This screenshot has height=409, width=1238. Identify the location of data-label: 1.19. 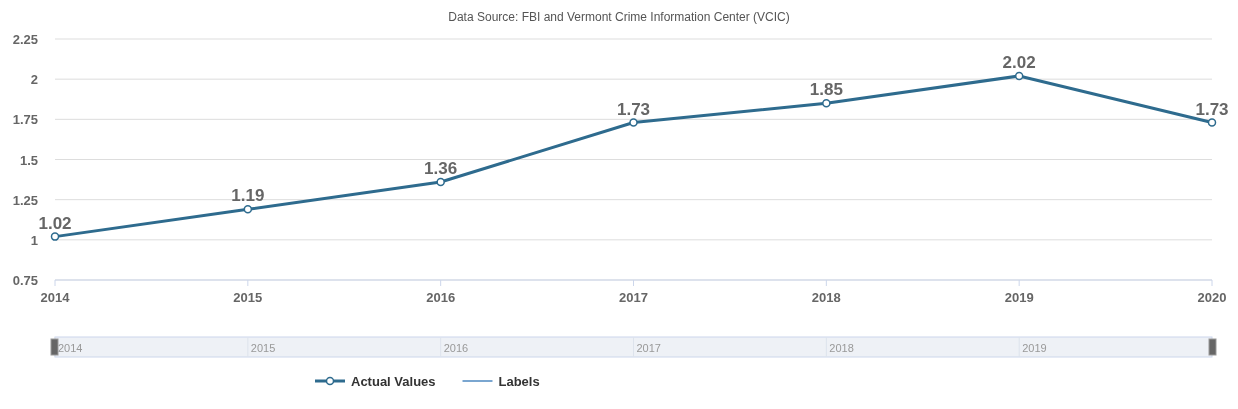
(248, 196).